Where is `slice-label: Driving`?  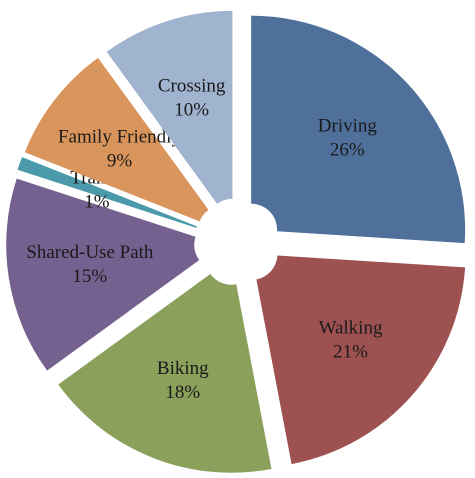
slice-label: Driving is located at coordinates (348, 126).